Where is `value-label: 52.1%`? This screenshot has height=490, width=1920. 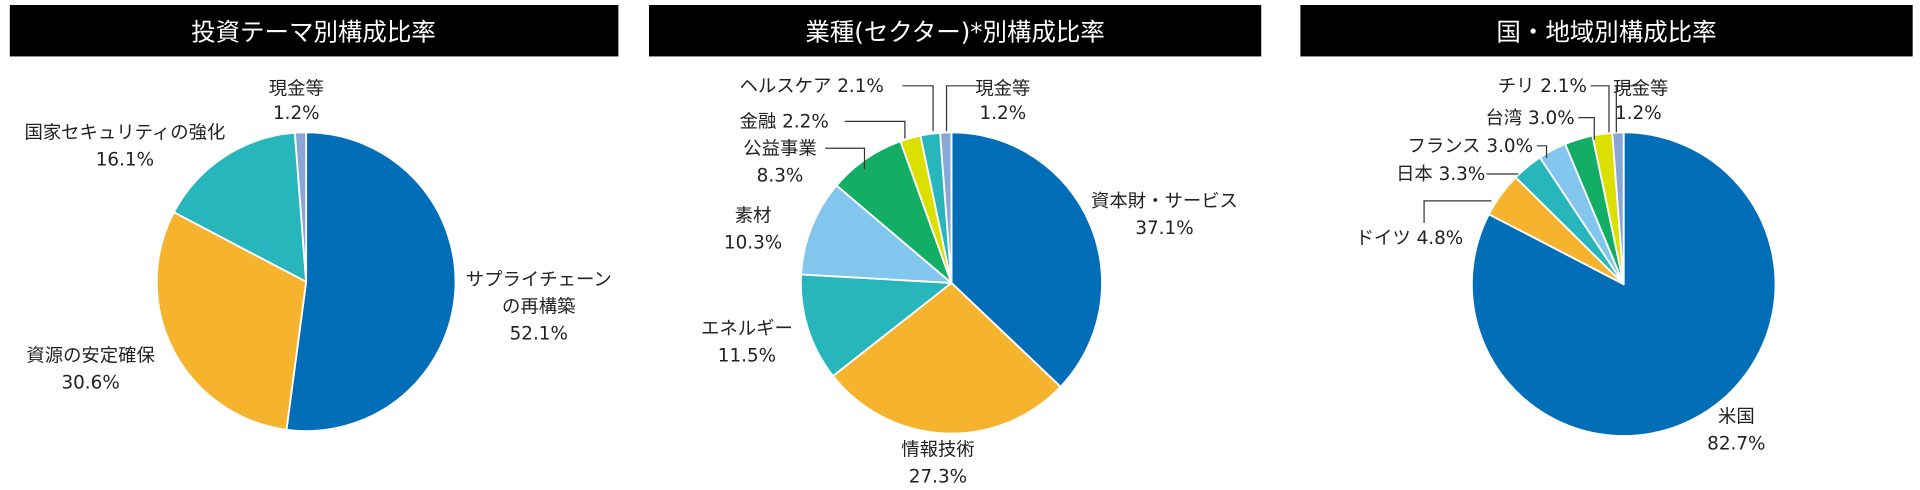
value-label: 52.1% is located at coordinates (539, 333).